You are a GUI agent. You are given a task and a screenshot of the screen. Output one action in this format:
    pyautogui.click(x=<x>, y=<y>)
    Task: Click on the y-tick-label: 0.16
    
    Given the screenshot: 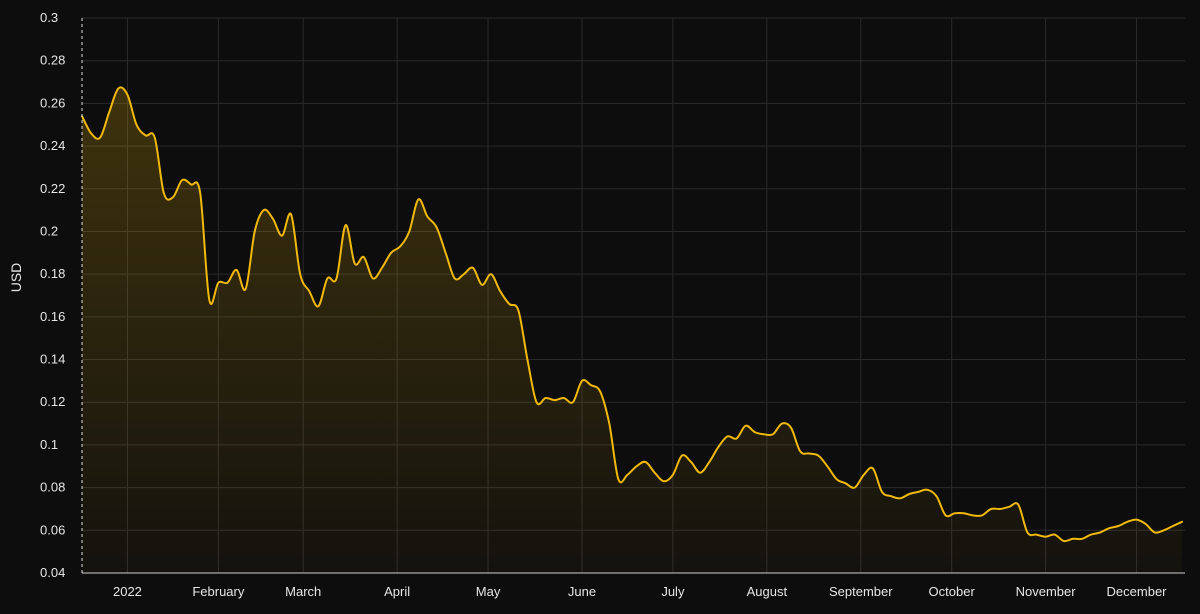 What is the action you would take?
    pyautogui.click(x=52, y=316)
    